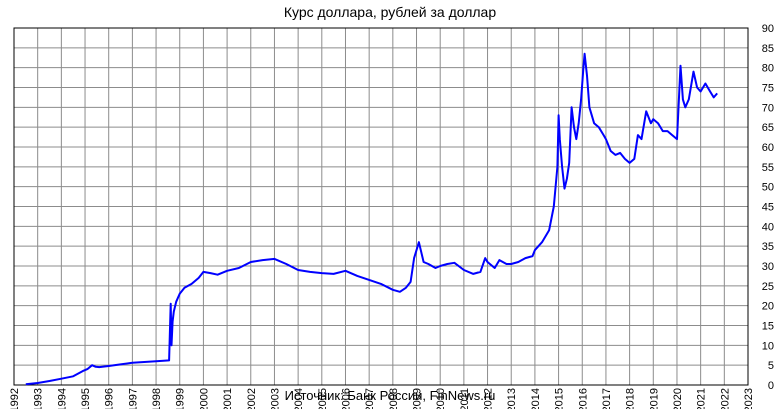 Image resolution: width=780 pixels, height=409 pixels. Describe the element at coordinates (768, 168) in the screenshot. I see `y-tick-label: 55` at that location.